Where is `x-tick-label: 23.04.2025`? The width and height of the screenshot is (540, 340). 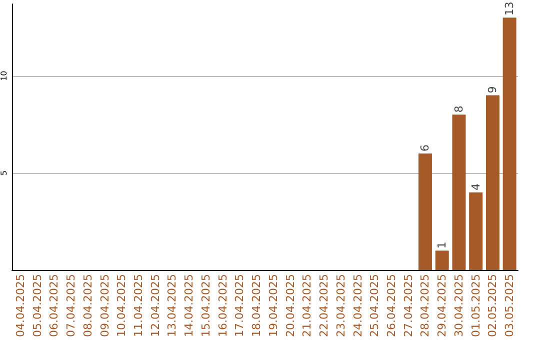 x-tick-label: 23.04.2025 is located at coordinates (341, 305).